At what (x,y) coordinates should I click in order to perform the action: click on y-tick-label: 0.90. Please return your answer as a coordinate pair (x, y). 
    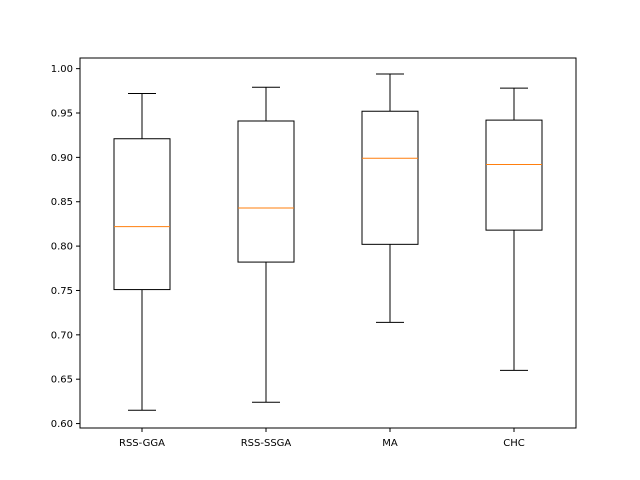
    Looking at the image, I should click on (62, 158).